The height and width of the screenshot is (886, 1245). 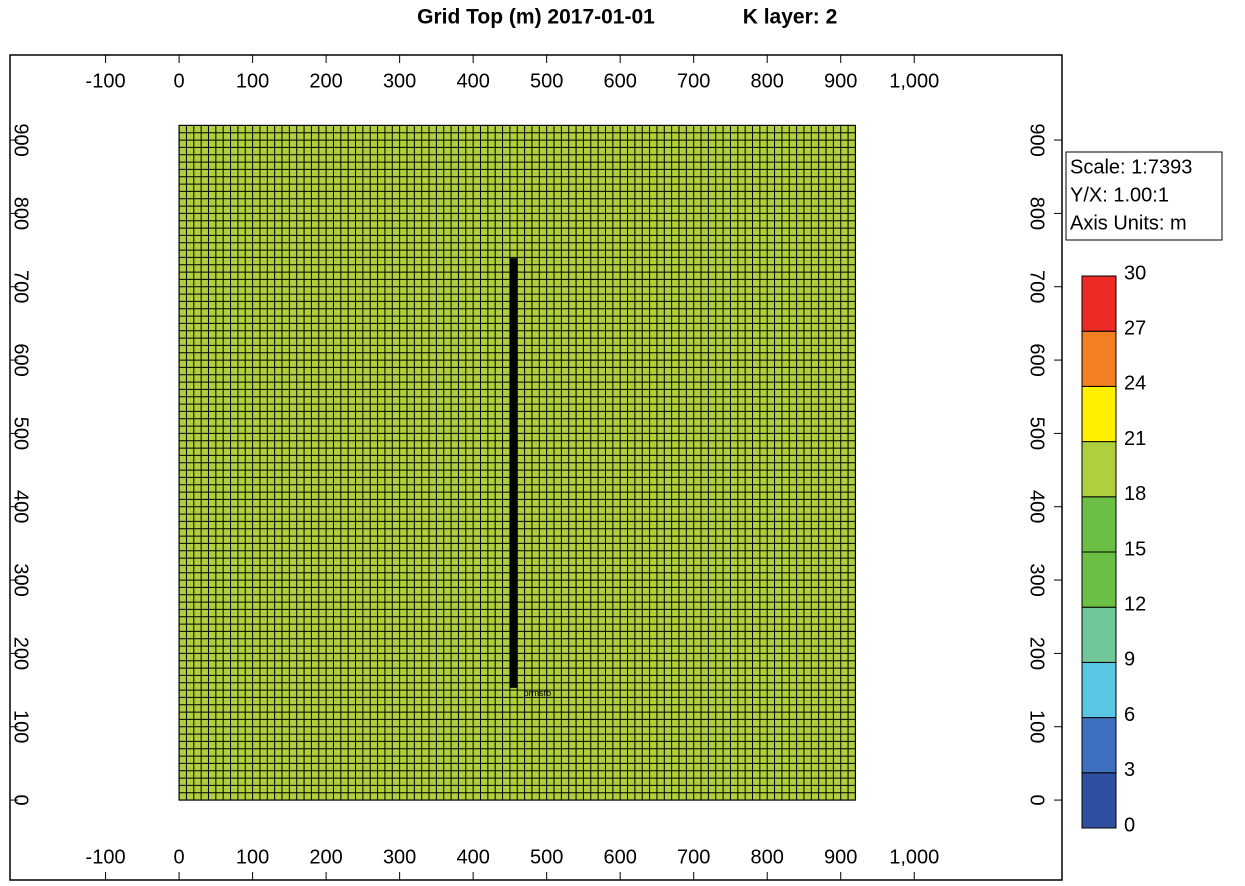 What do you see at coordinates (1135, 494) in the screenshot?
I see `colorbar-label: 18` at bounding box center [1135, 494].